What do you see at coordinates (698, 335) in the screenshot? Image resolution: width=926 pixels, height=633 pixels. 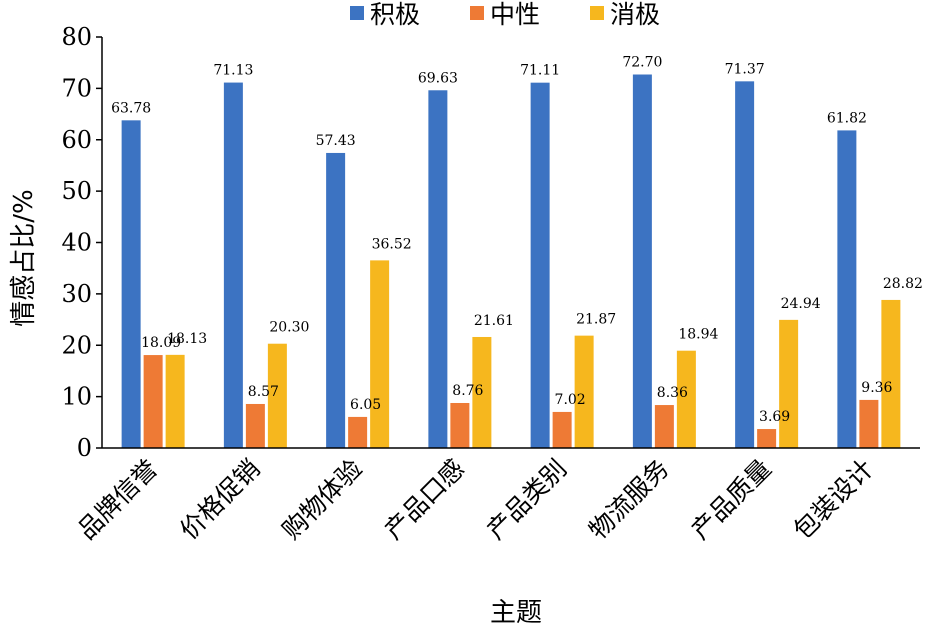 I see `data-label: 18.94` at bounding box center [698, 335].